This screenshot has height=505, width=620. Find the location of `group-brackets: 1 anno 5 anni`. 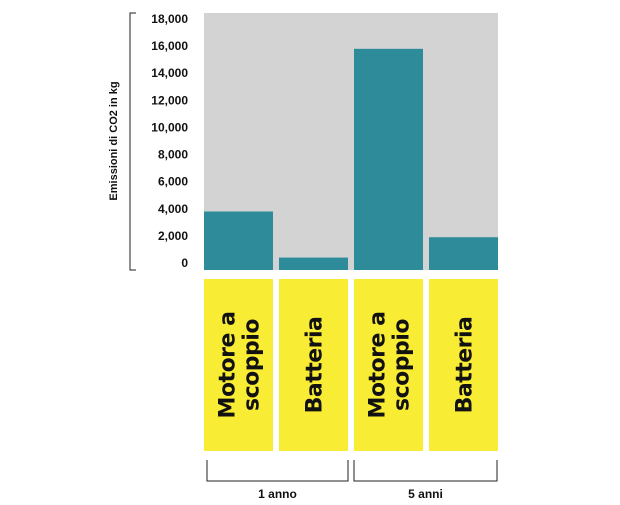

group-brackets: 1 anno 5 anni is located at coordinates (352, 480).